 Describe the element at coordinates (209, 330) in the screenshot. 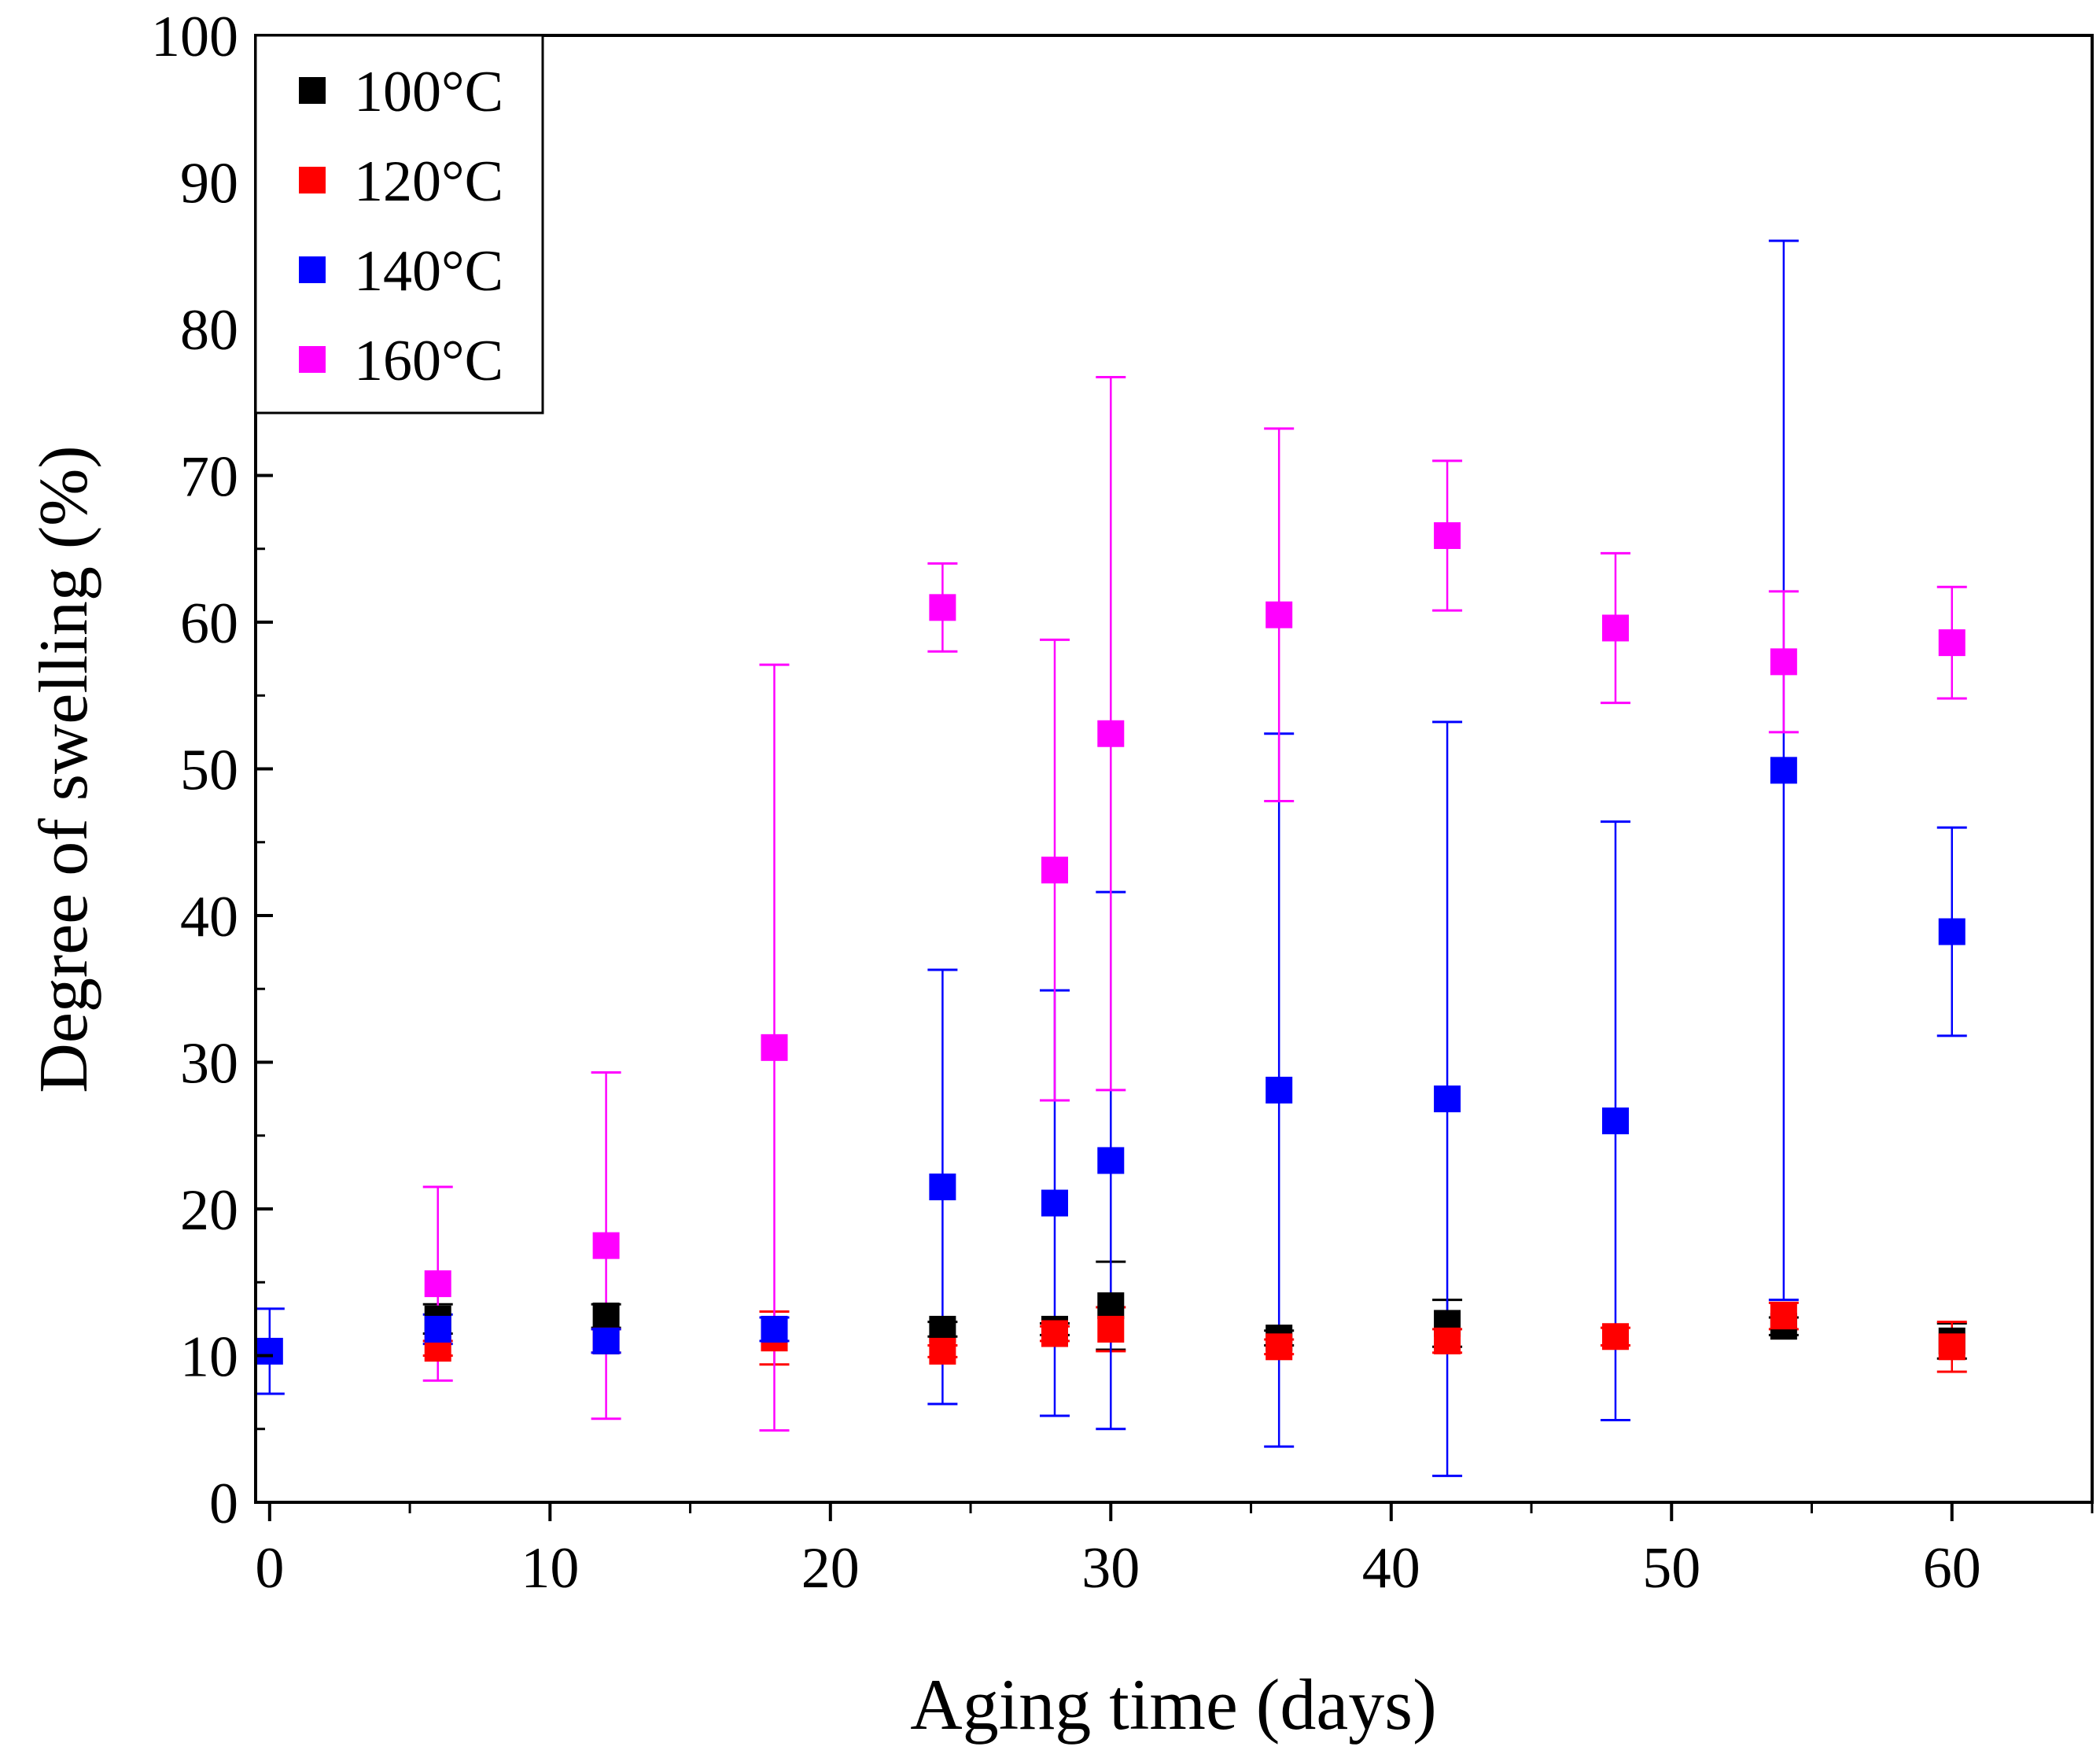

I see `y-tick-label: 80` at that location.